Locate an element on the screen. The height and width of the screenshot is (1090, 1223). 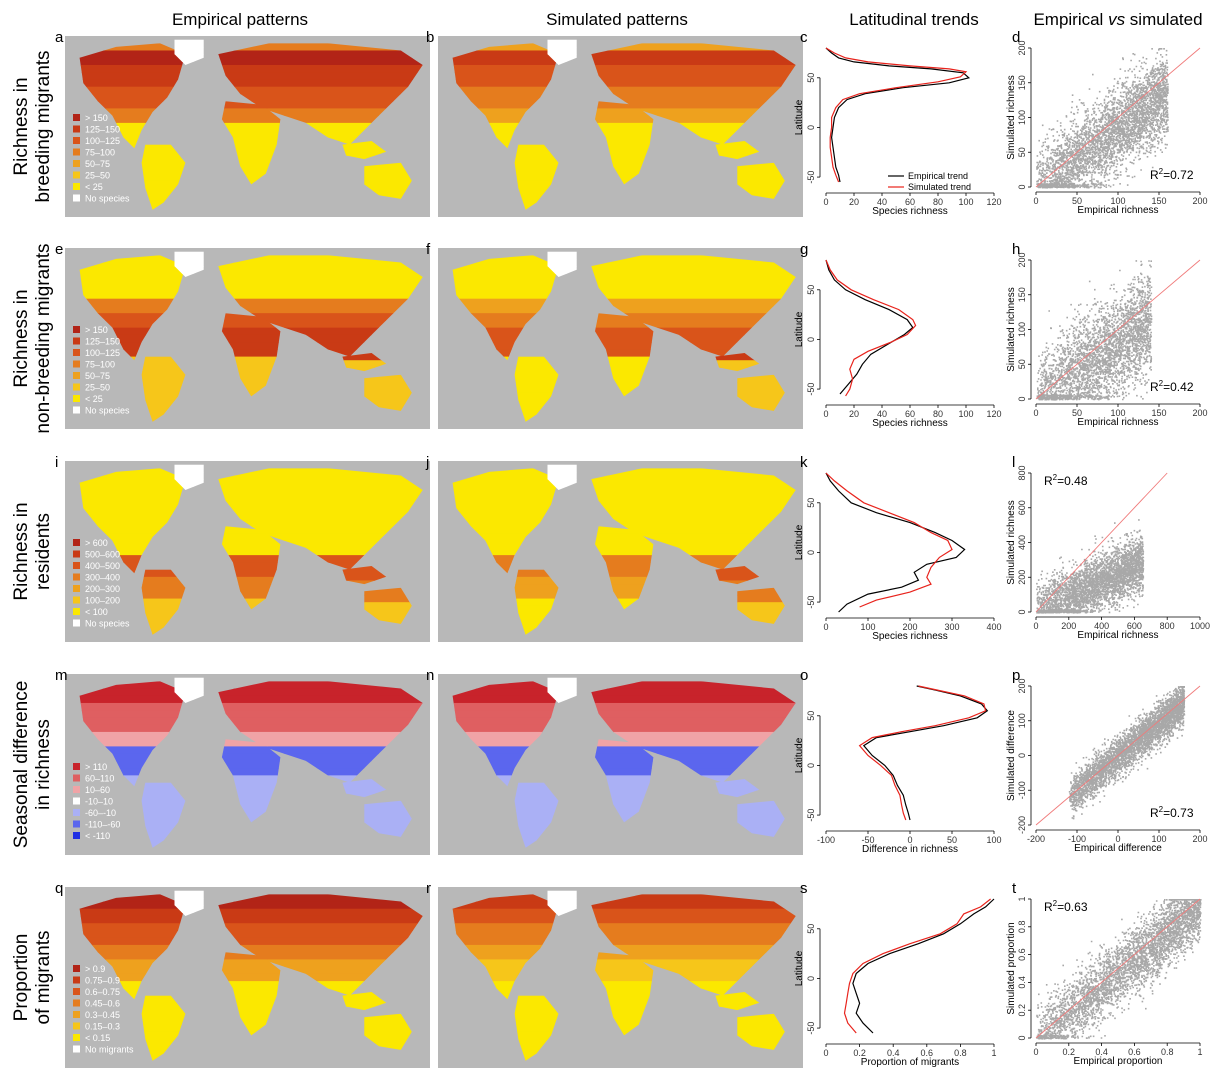
panel-r: r is located at coordinates (614, 974).